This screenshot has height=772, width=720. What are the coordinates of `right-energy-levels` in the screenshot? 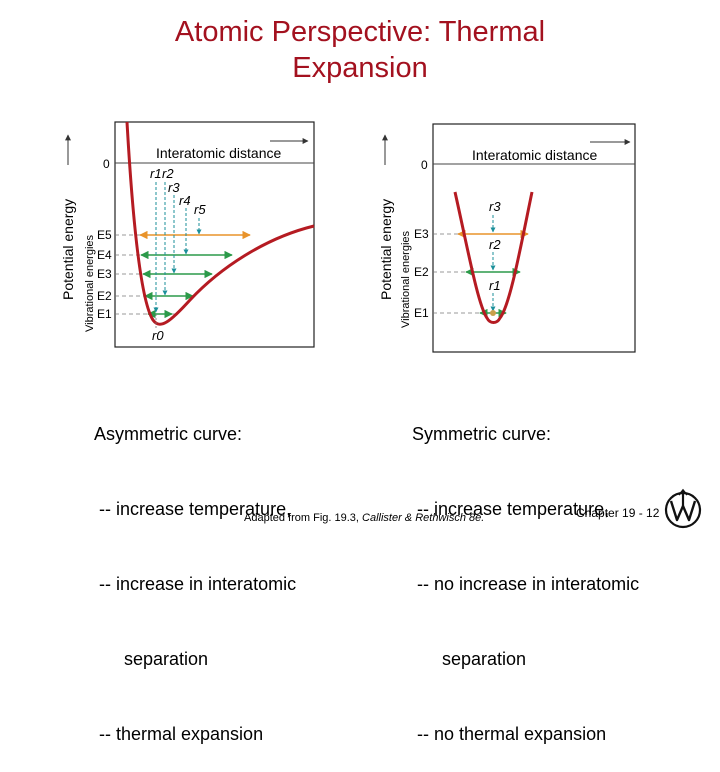 It's located at (459, 273).